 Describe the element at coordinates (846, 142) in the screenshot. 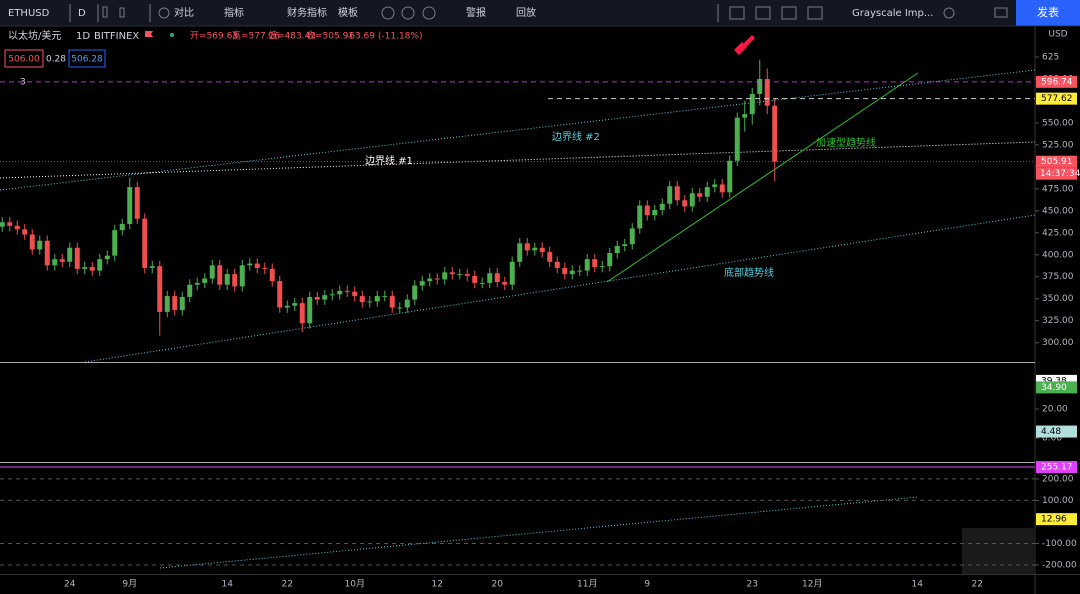

I see `annotation: 加速型趋势线` at that location.